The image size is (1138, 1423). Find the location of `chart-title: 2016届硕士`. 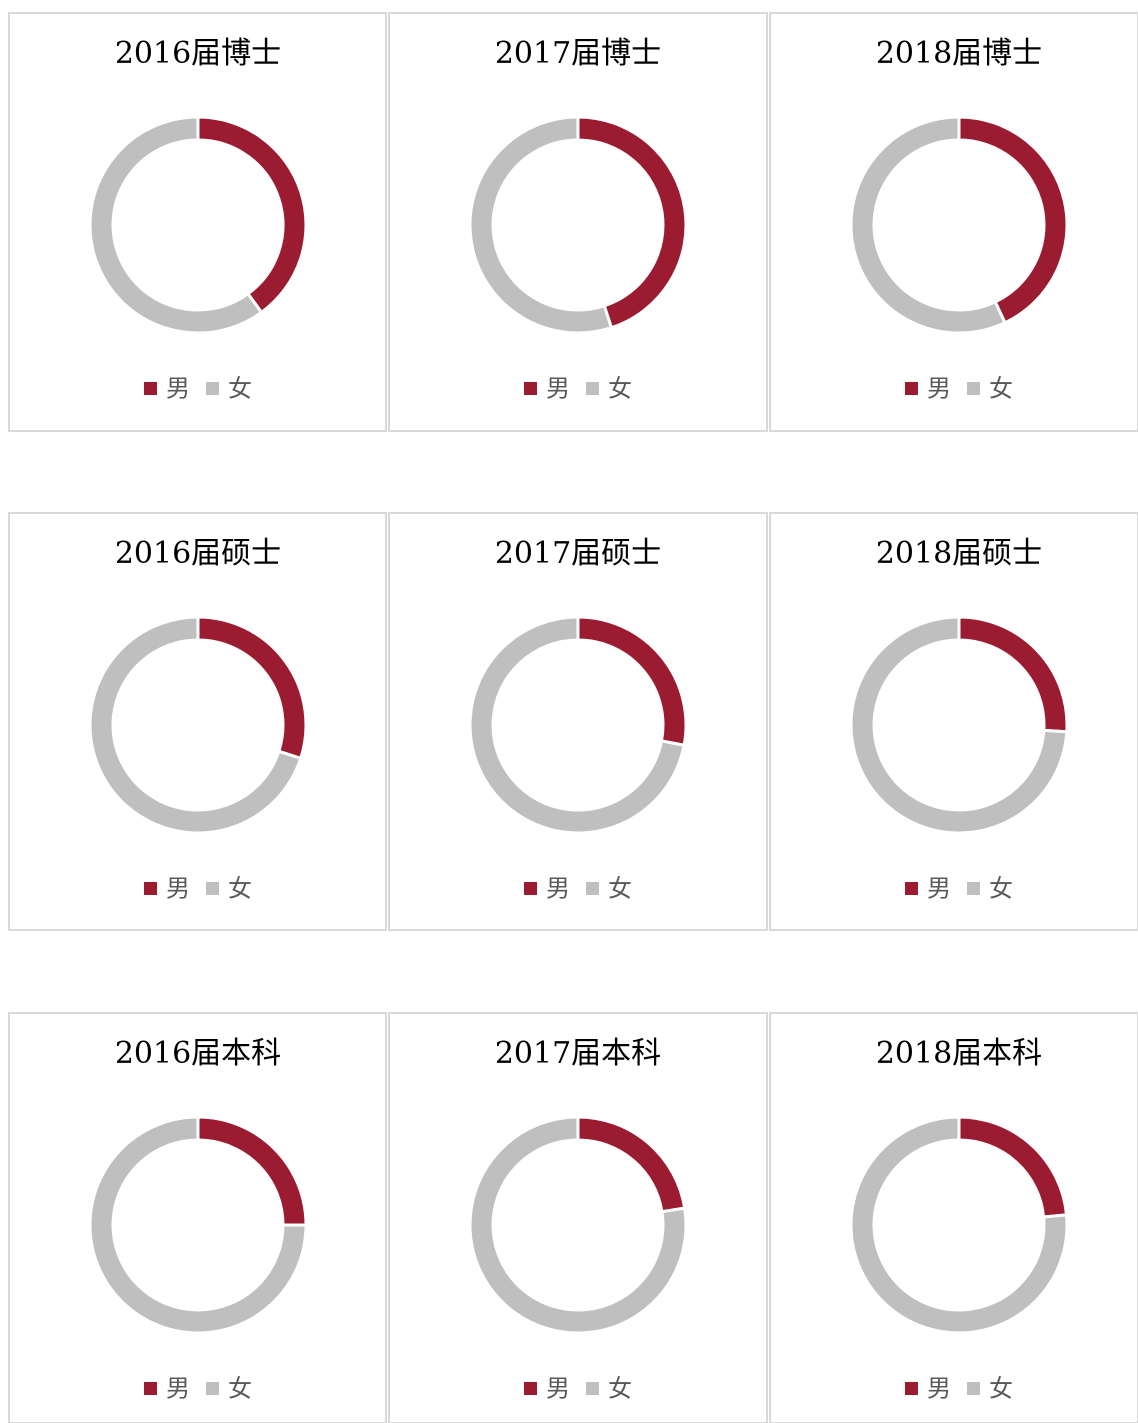

chart-title: 2016届硕士 is located at coordinates (198, 553).